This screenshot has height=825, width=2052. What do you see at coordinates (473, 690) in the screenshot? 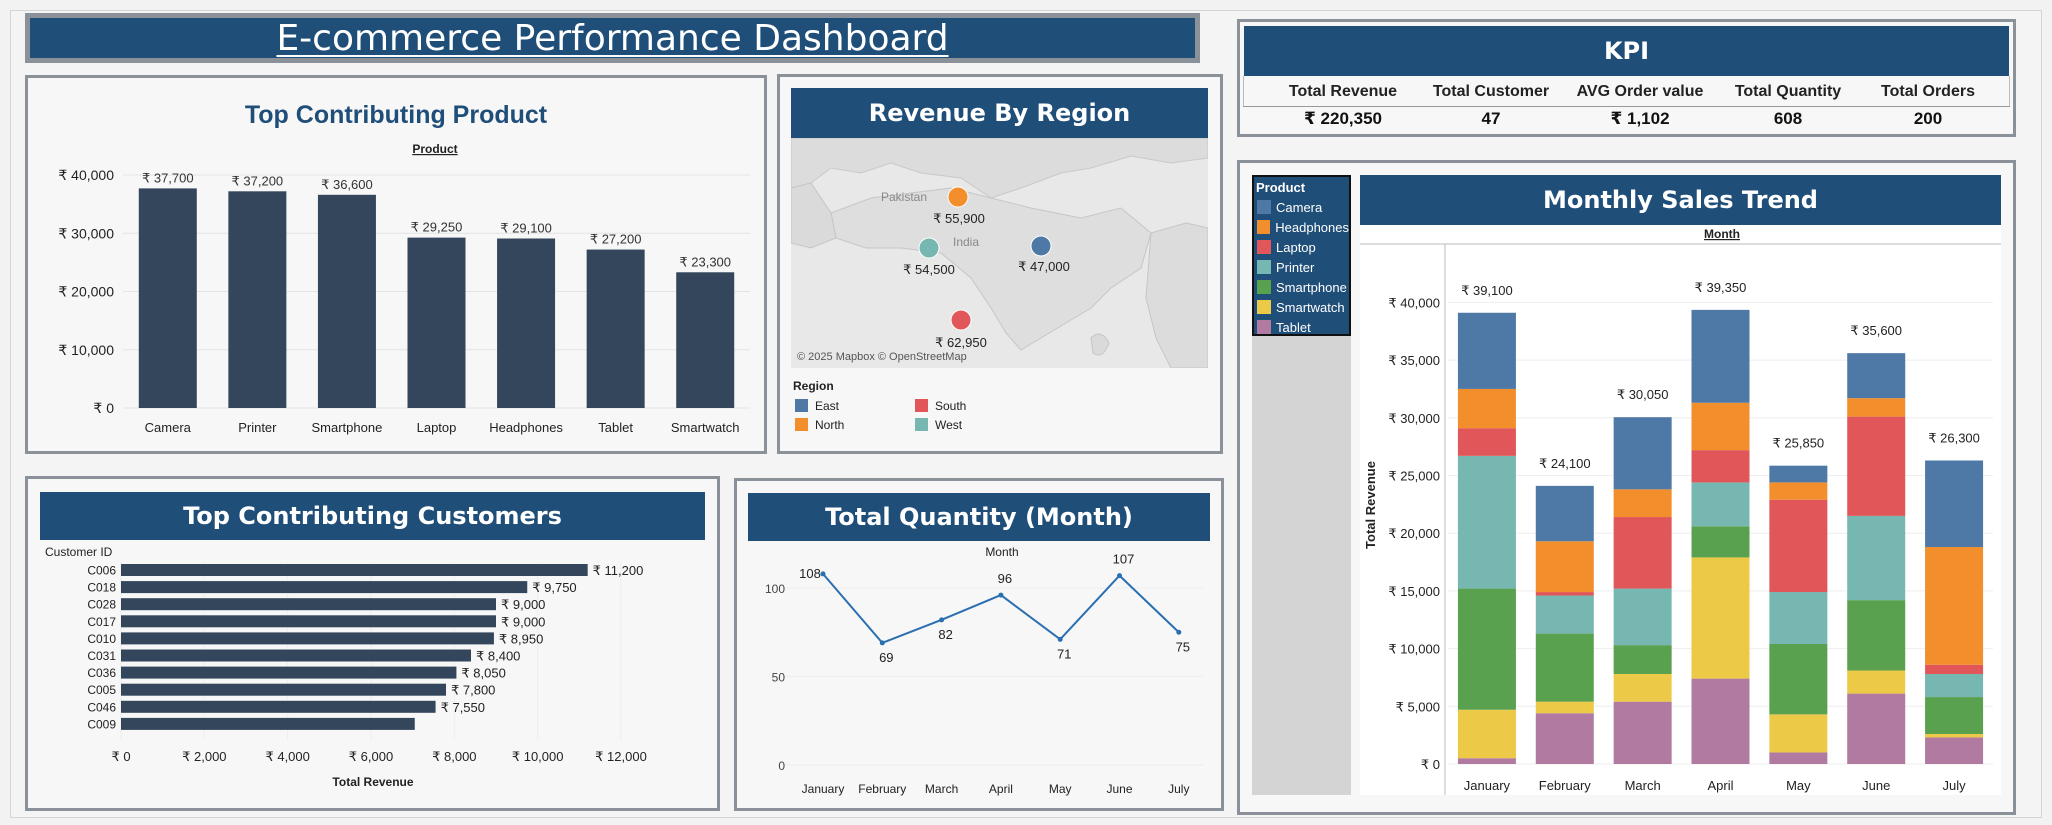
I see `data-label: ₹ 7,800` at bounding box center [473, 690].